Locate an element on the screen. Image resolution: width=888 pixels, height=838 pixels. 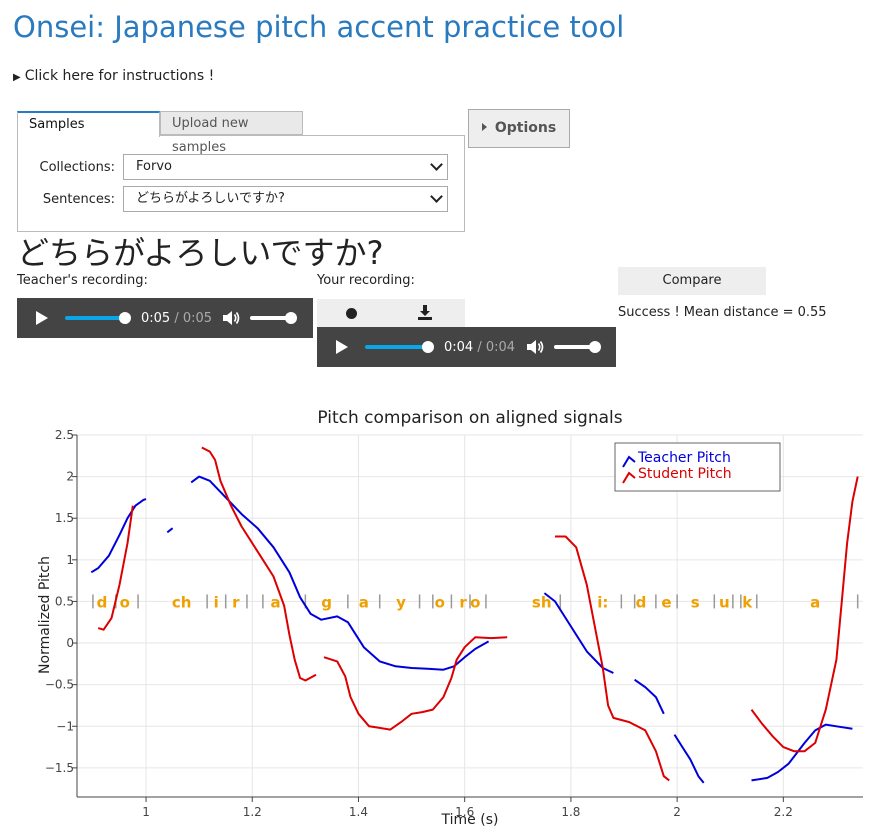
phoneme-boundaries is located at coordinates (475, 601).